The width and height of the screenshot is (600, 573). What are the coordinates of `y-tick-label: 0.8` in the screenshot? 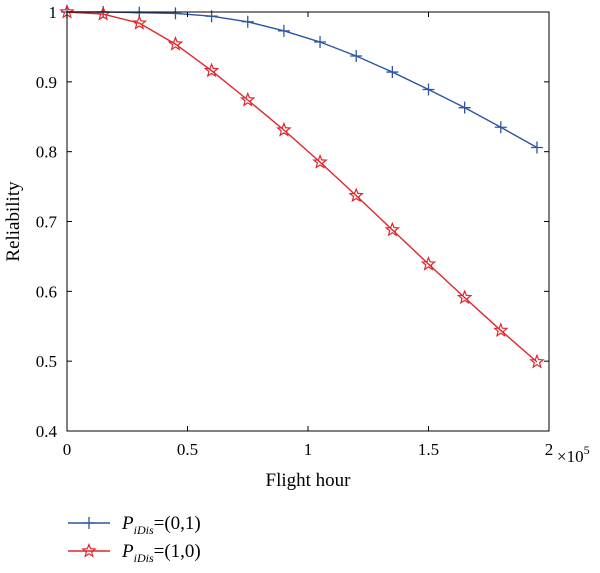 It's located at (46, 152).